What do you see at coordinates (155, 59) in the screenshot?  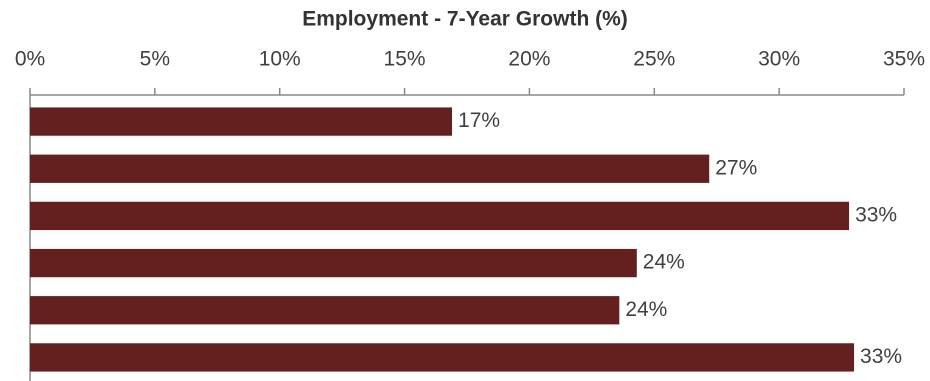 I see `x-tick-label: 5%` at bounding box center [155, 59].